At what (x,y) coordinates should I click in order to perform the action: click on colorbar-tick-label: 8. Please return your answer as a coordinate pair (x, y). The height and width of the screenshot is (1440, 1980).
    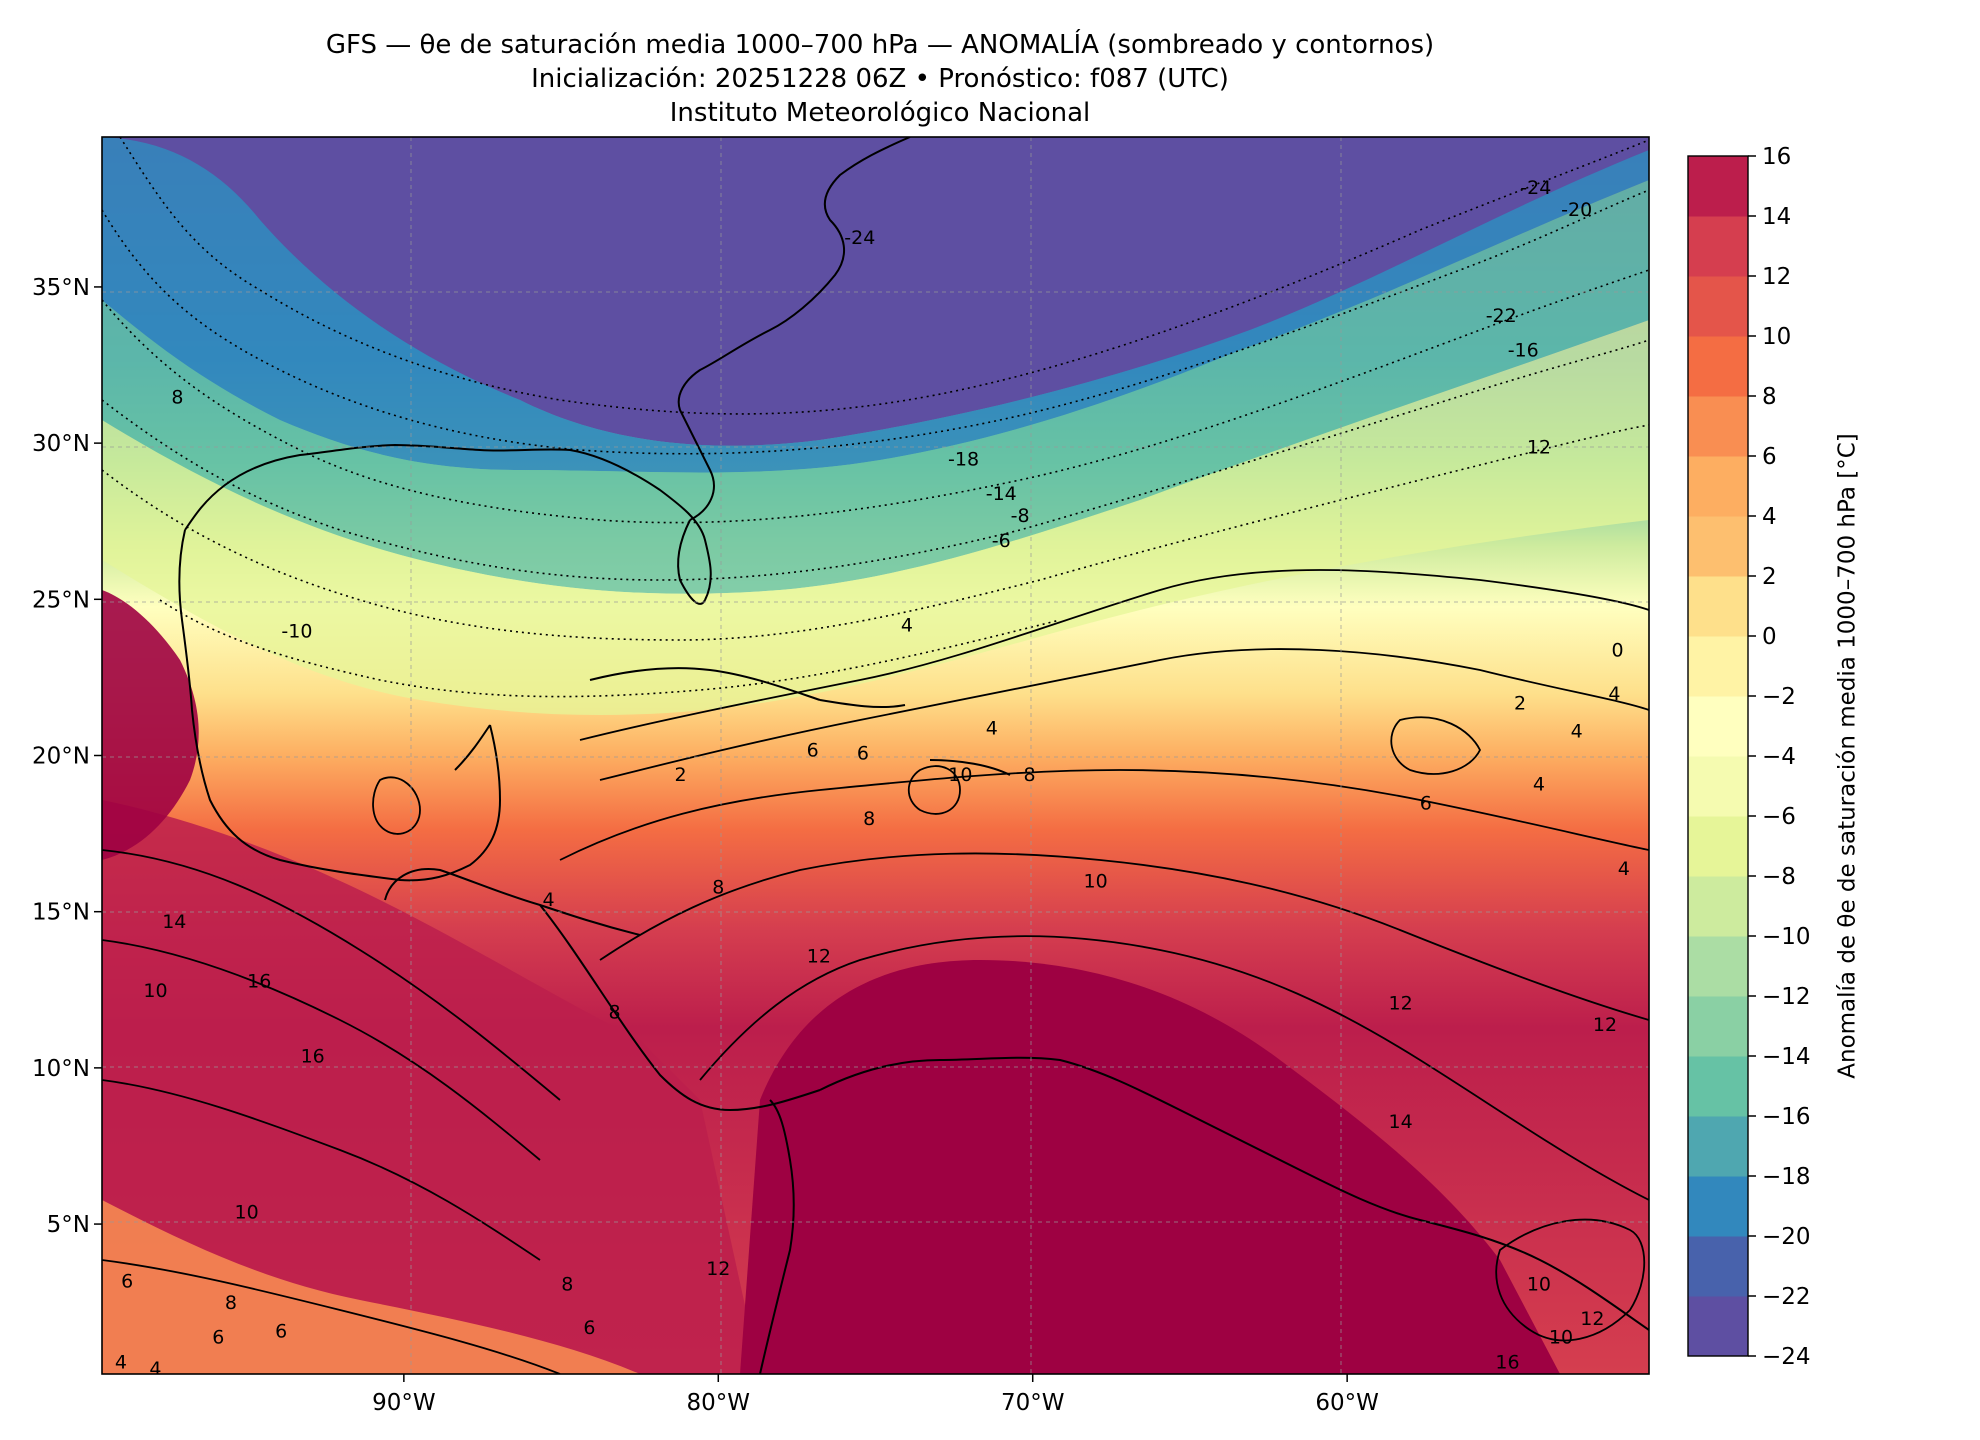
    Looking at the image, I should click on (1769, 397).